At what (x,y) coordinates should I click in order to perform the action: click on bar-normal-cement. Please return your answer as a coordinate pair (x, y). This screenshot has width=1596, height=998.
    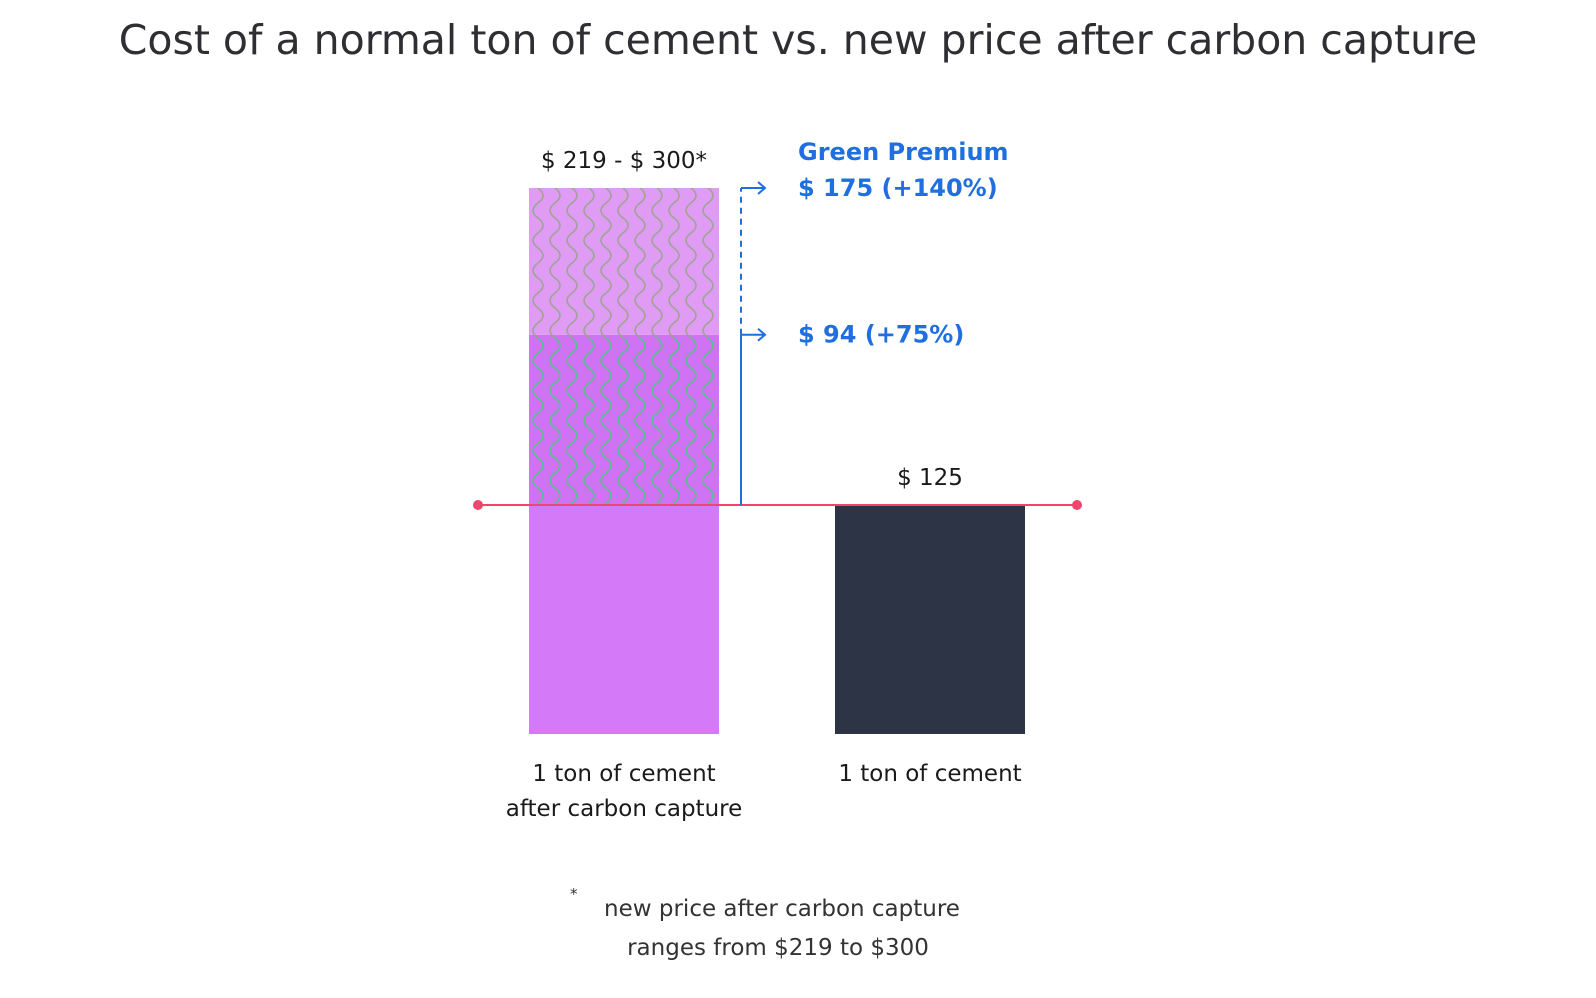
    Looking at the image, I should click on (930, 619).